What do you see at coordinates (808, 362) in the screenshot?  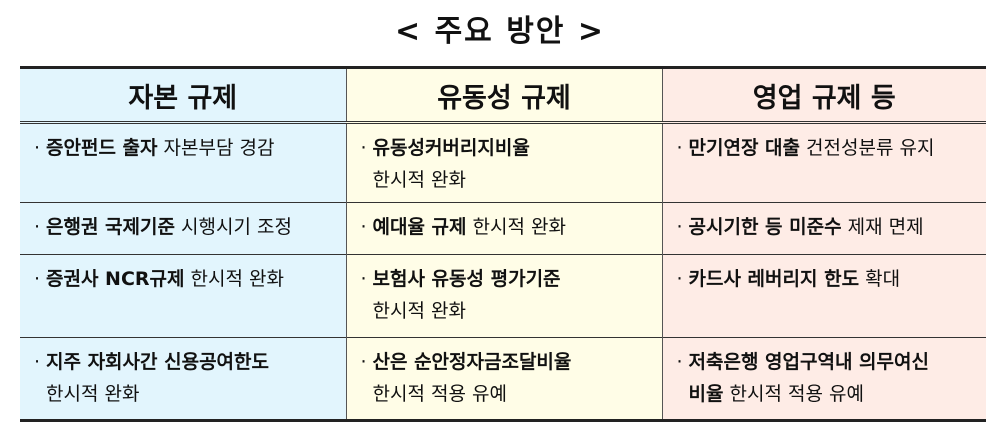 I see `bold-text: 저축은행 영업구역내 의무여신` at bounding box center [808, 362].